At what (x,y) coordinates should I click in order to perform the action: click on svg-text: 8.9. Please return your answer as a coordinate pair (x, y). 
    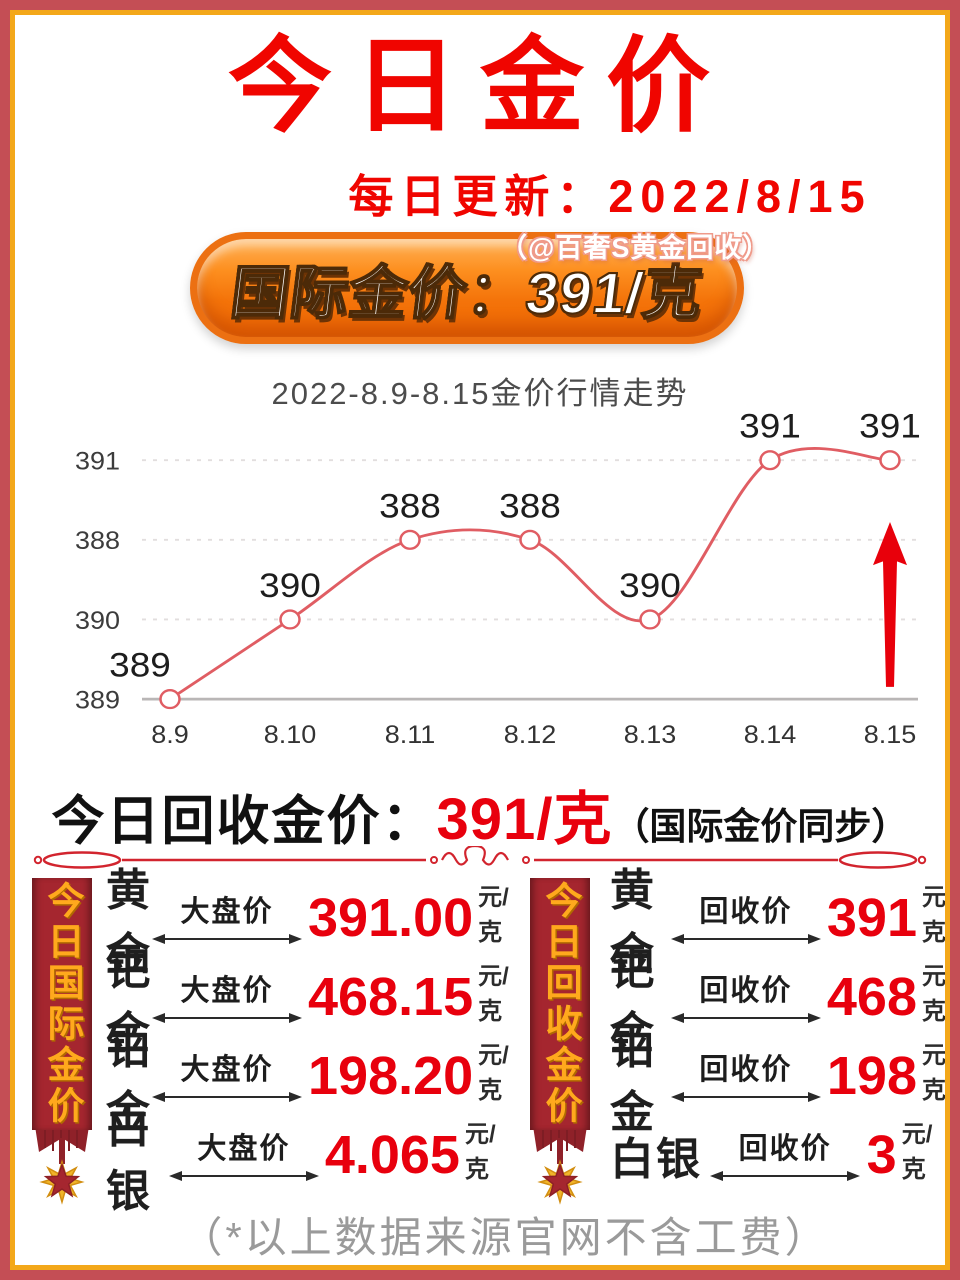
    Looking at the image, I should click on (170, 734).